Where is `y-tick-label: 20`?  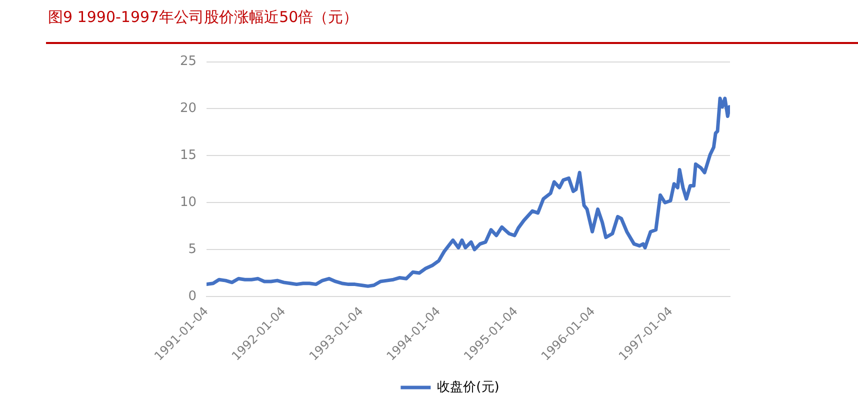 y-tick-label: 20 is located at coordinates (188, 108).